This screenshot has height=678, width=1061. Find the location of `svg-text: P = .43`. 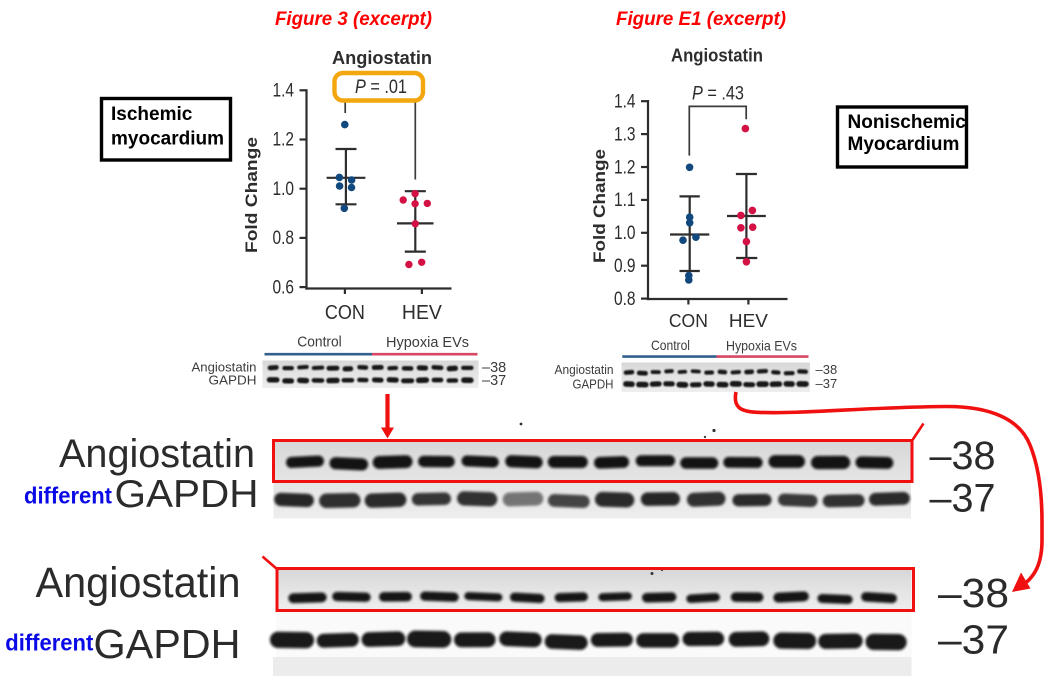

svg-text: P = .43 is located at coordinates (718, 94).